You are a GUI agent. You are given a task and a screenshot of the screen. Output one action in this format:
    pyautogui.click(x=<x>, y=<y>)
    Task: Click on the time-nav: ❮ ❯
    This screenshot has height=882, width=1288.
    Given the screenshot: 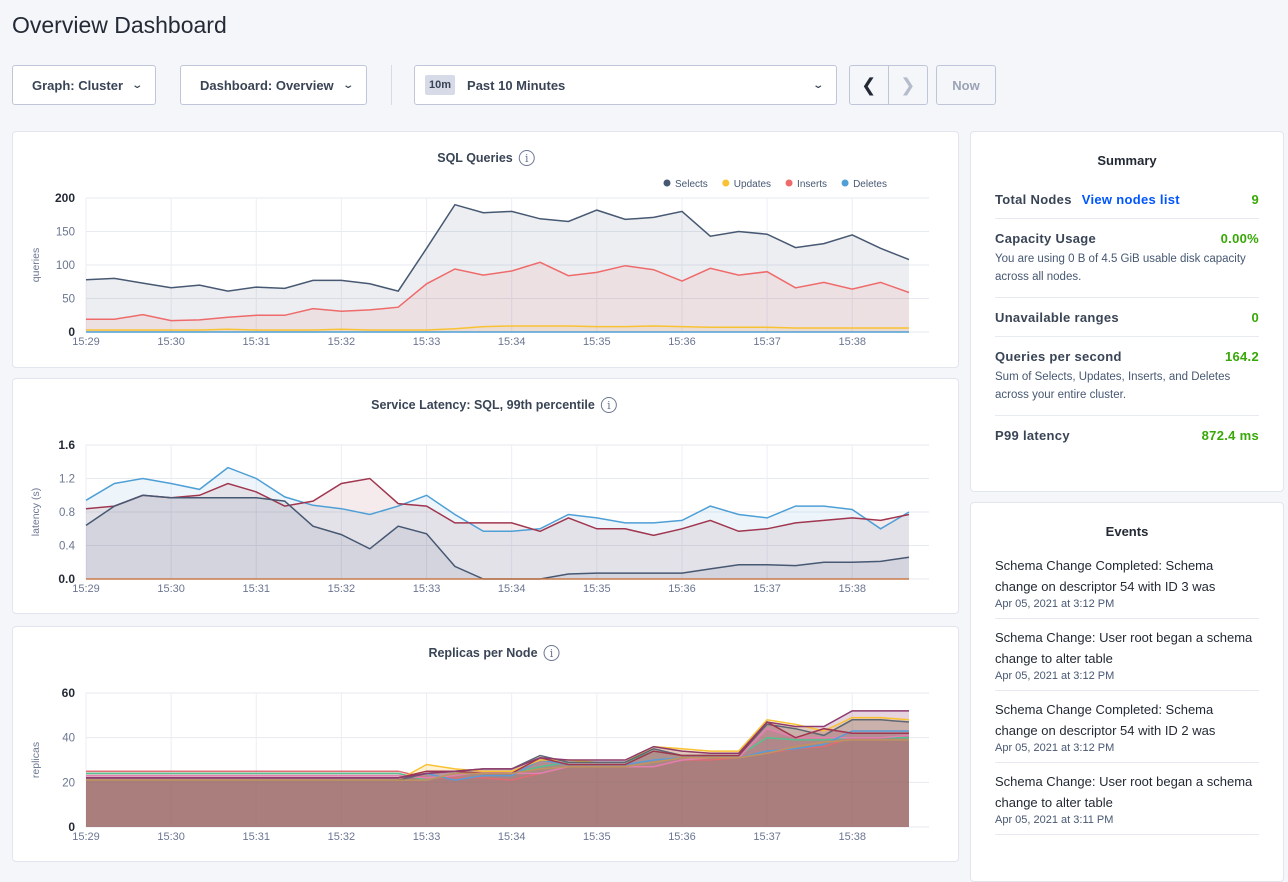 What is the action you would take?
    pyautogui.click(x=888, y=85)
    